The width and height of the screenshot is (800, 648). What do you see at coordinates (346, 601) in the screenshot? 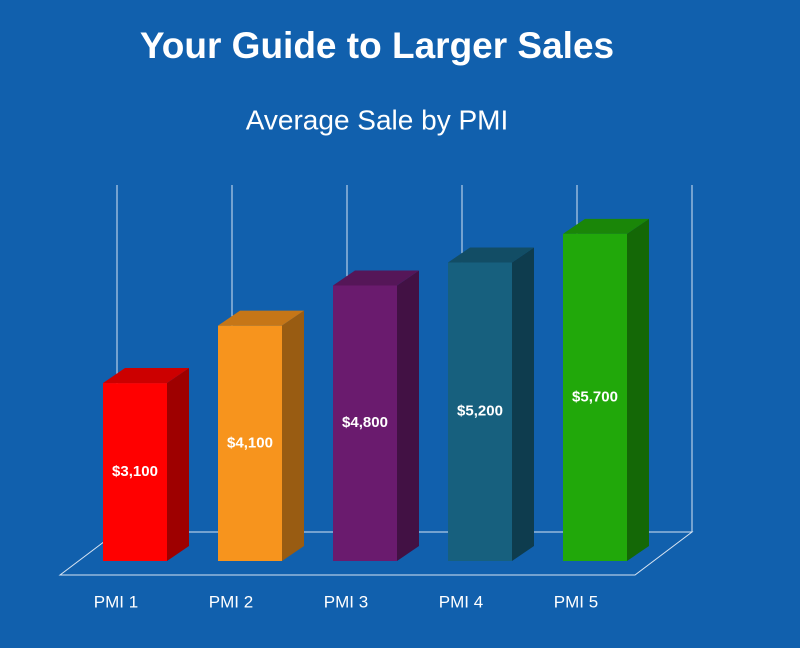
I see `x-tick-label: PMI 3` at bounding box center [346, 601].